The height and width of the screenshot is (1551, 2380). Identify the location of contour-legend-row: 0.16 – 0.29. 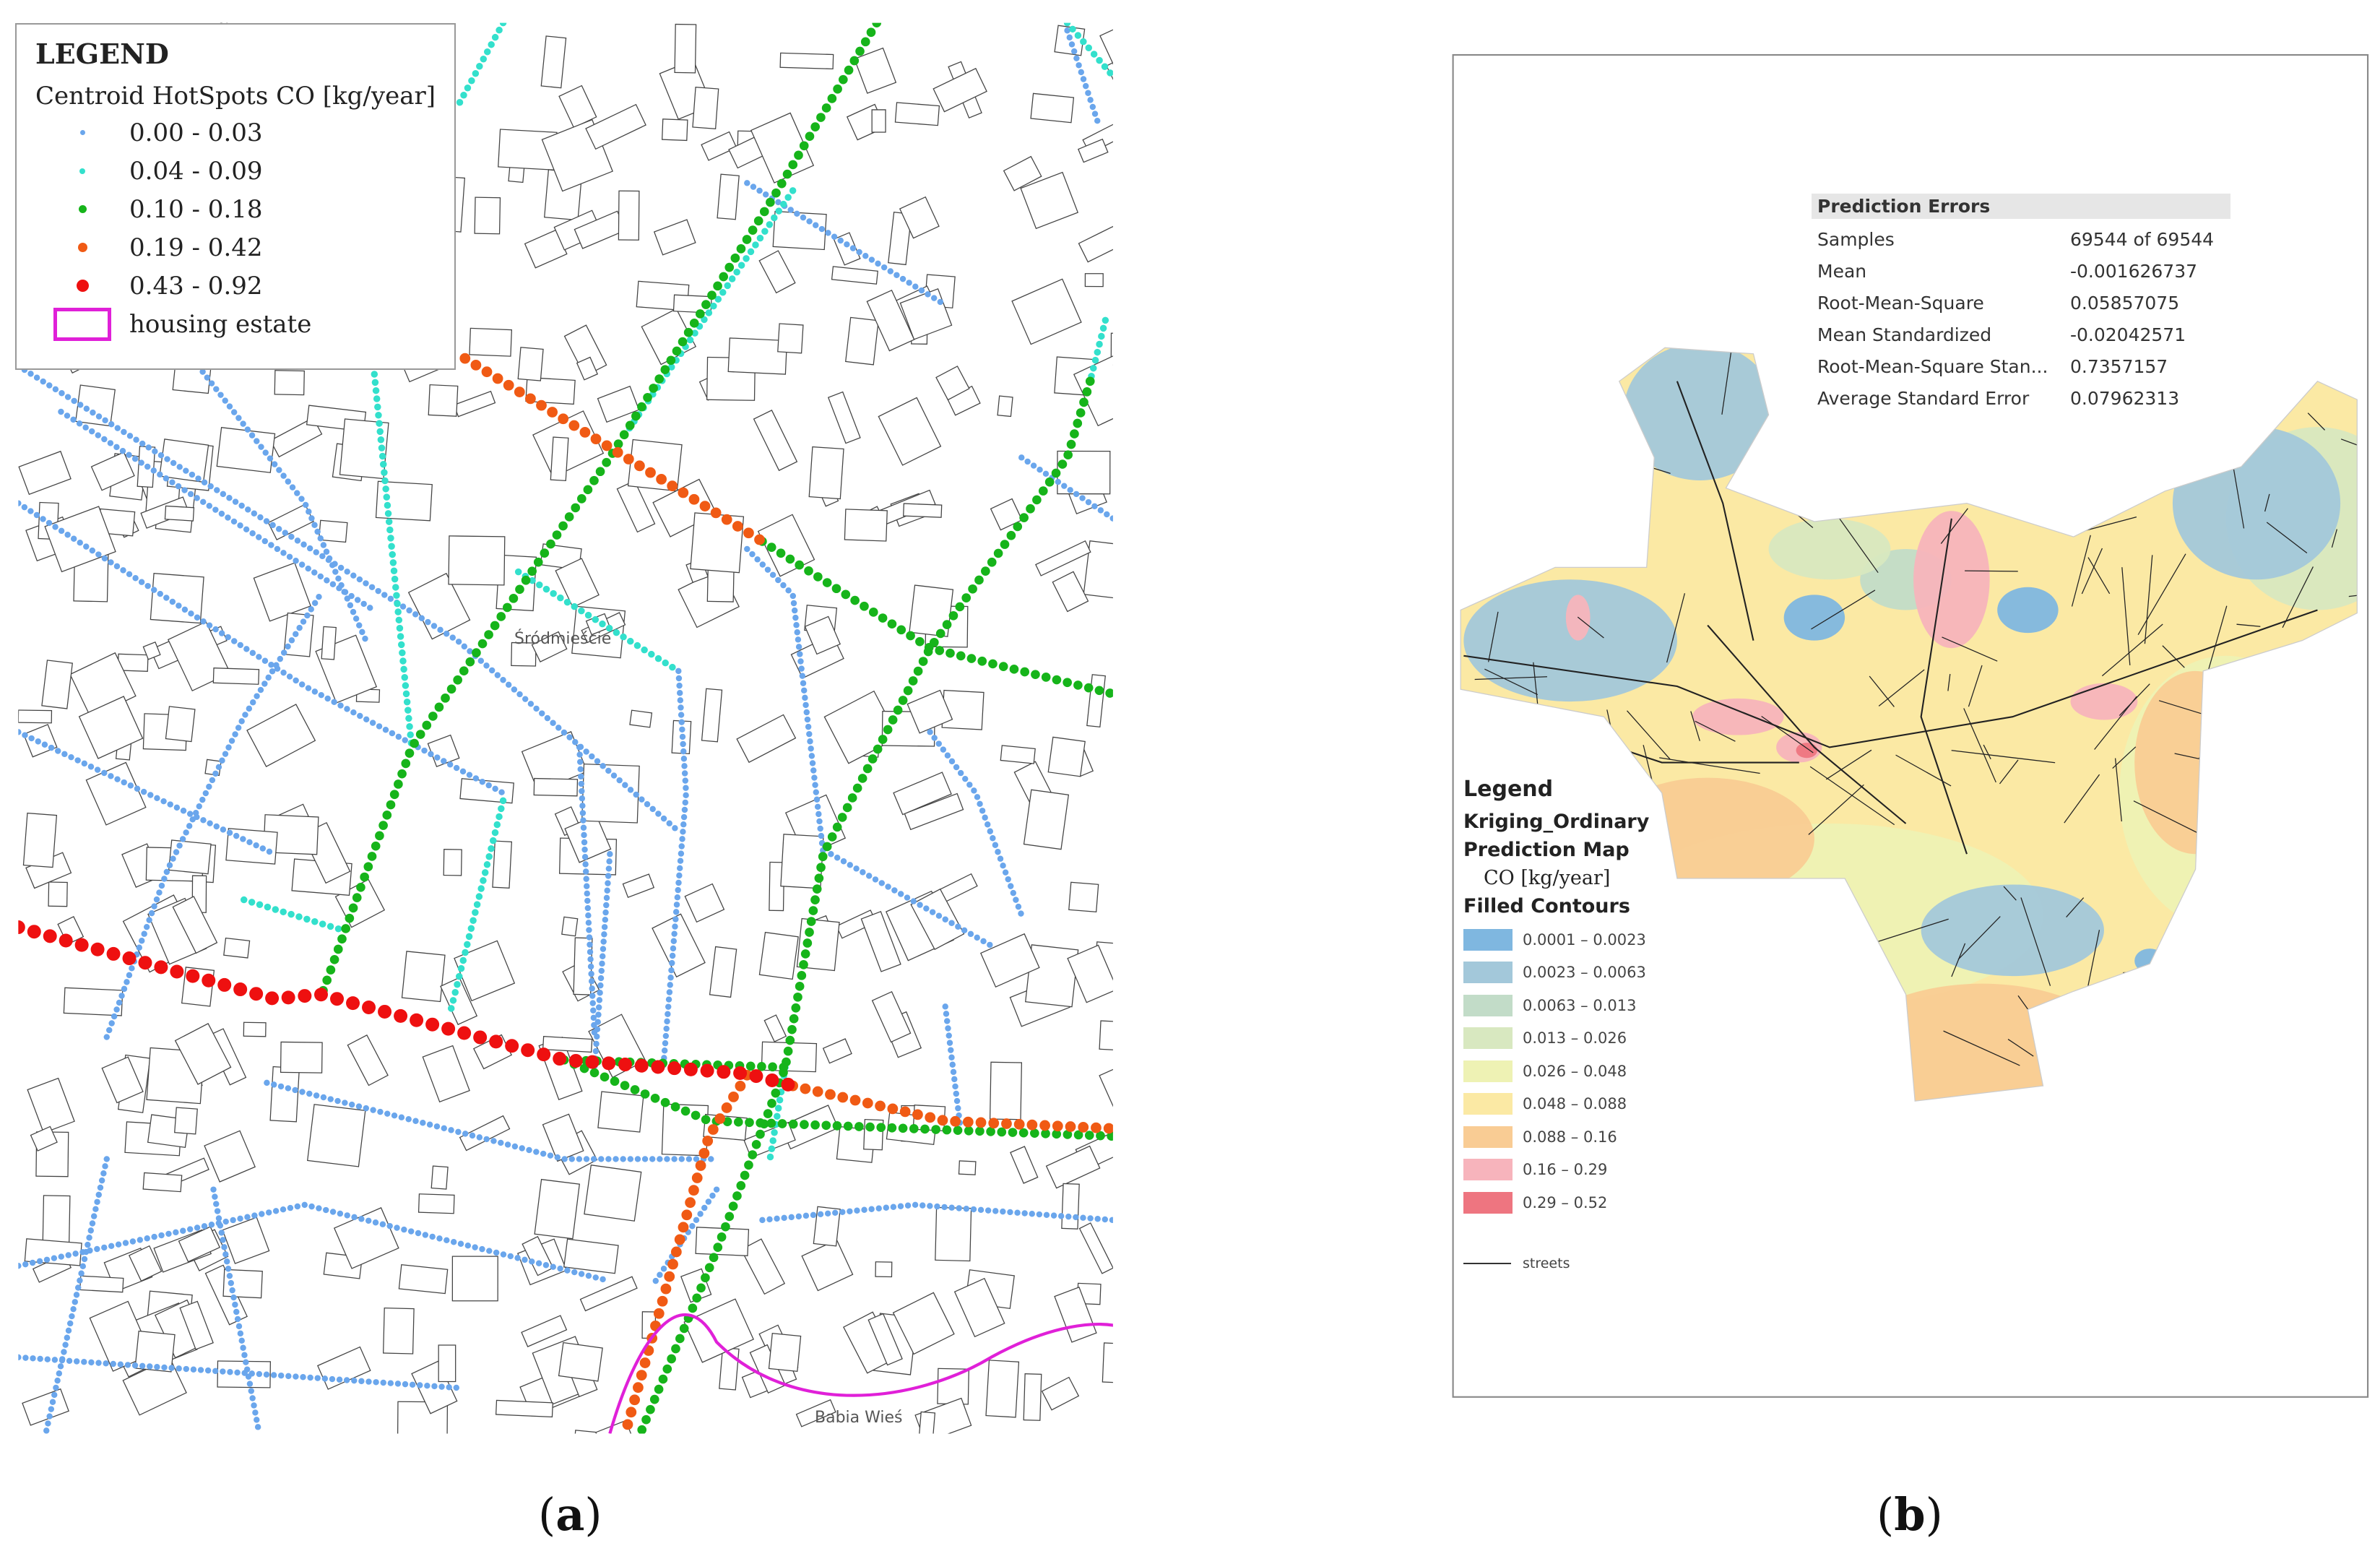
(1556, 1170).